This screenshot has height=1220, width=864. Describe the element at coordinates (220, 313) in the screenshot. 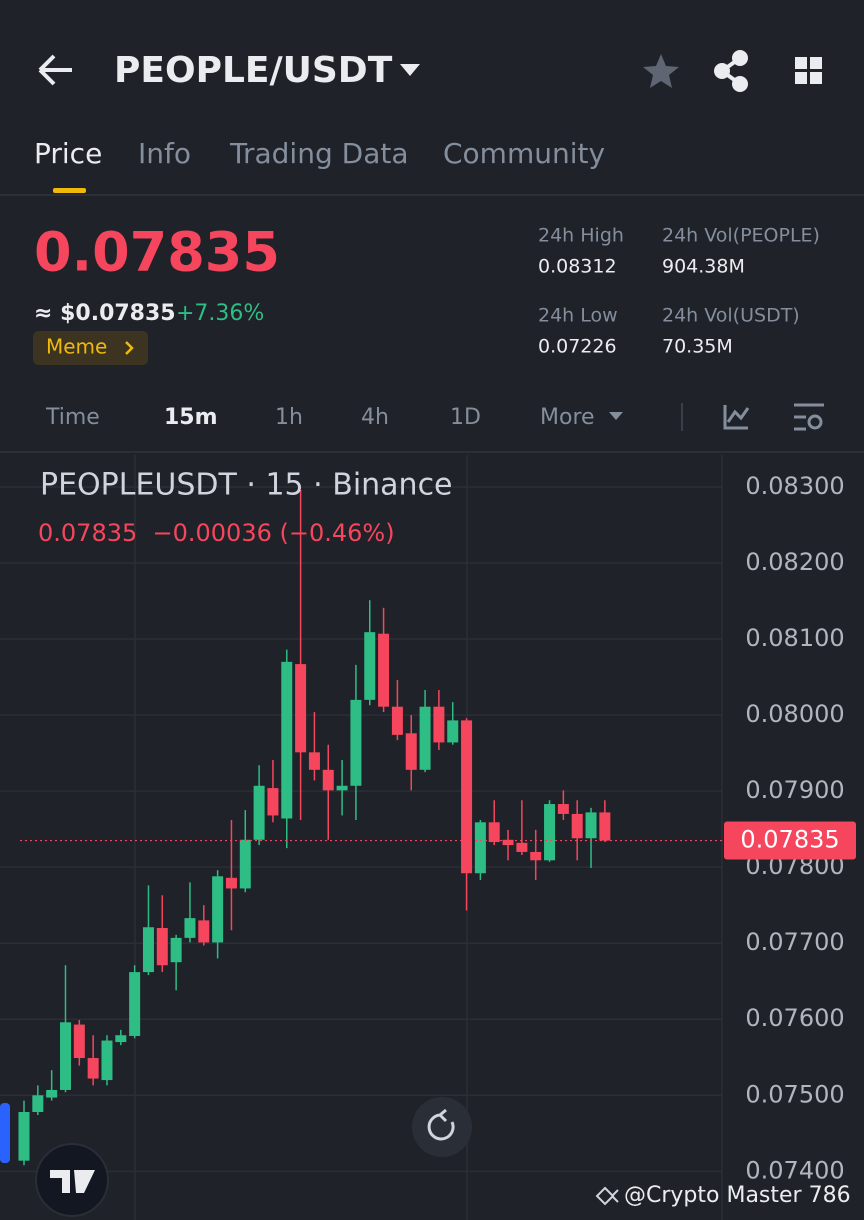

I see `price-change: +7.36%` at that location.